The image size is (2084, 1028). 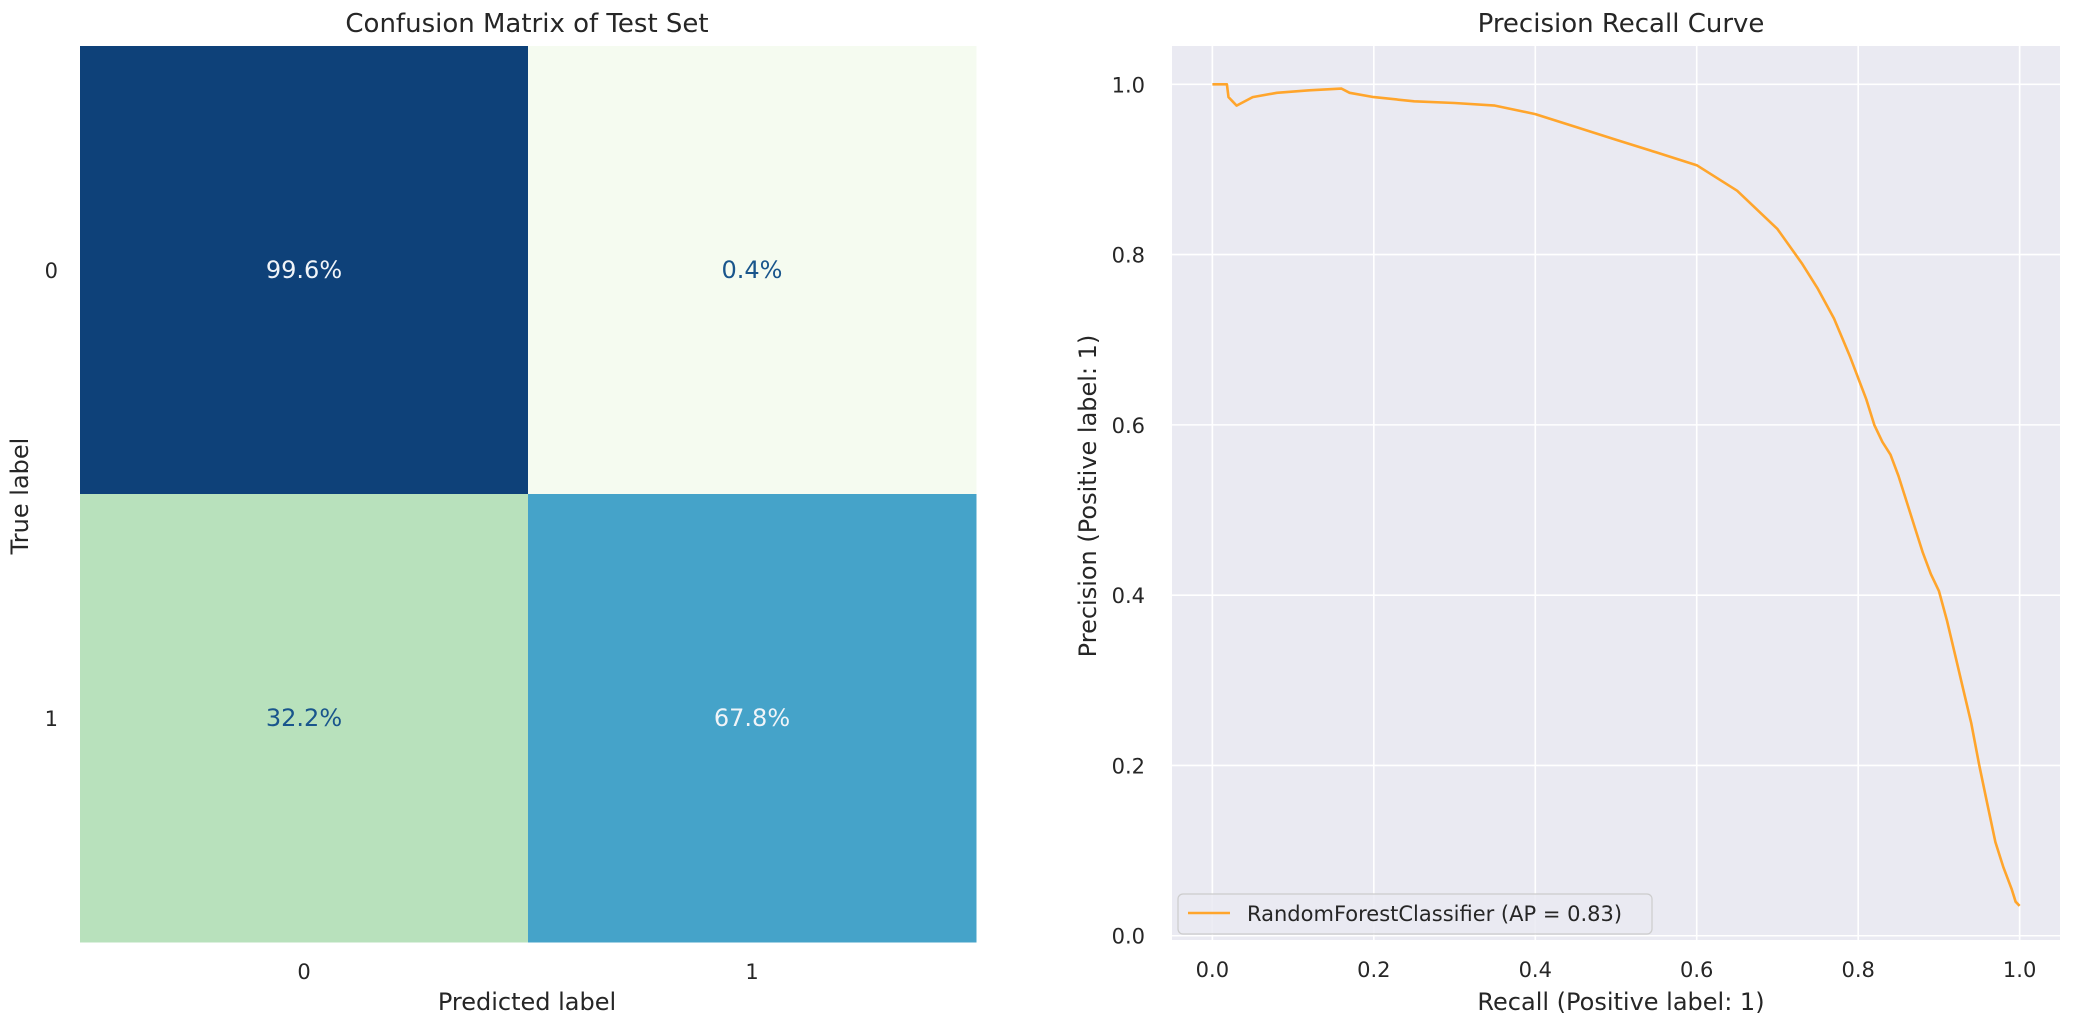 I want to click on x-axis-label: Recall (Positive label: 1), so click(x=1620, y=1002).